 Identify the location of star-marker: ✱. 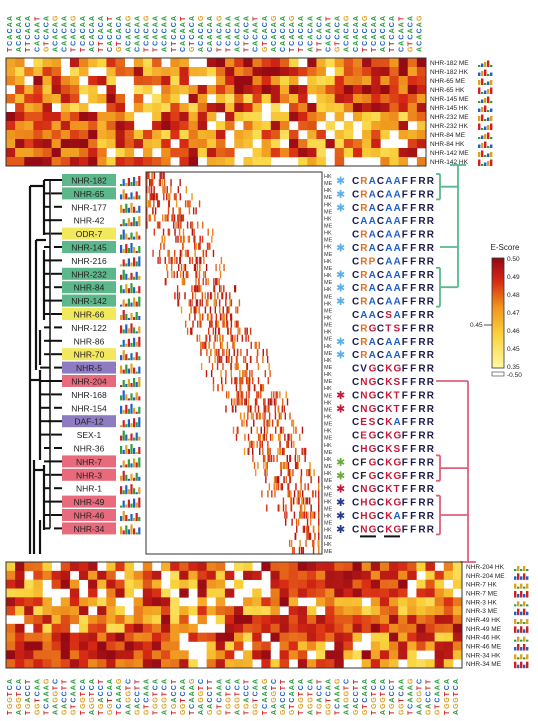
(340, 195).